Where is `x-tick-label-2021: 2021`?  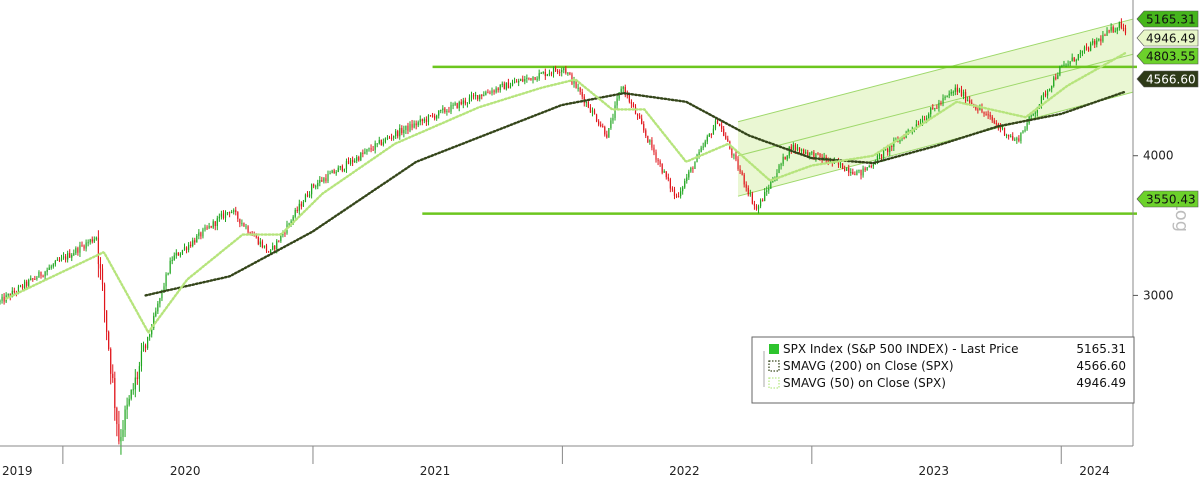
x-tick-label-2021: 2021 is located at coordinates (435, 471).